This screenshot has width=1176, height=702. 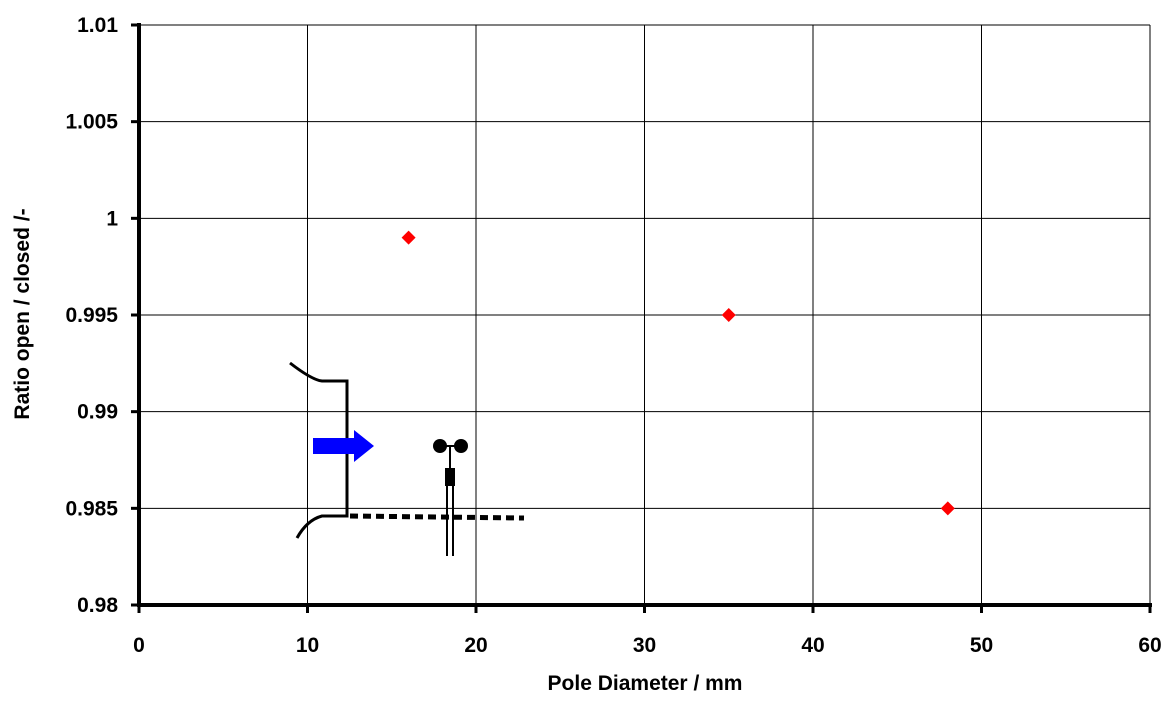 What do you see at coordinates (475, 645) in the screenshot?
I see `x-tick-label: 20` at bounding box center [475, 645].